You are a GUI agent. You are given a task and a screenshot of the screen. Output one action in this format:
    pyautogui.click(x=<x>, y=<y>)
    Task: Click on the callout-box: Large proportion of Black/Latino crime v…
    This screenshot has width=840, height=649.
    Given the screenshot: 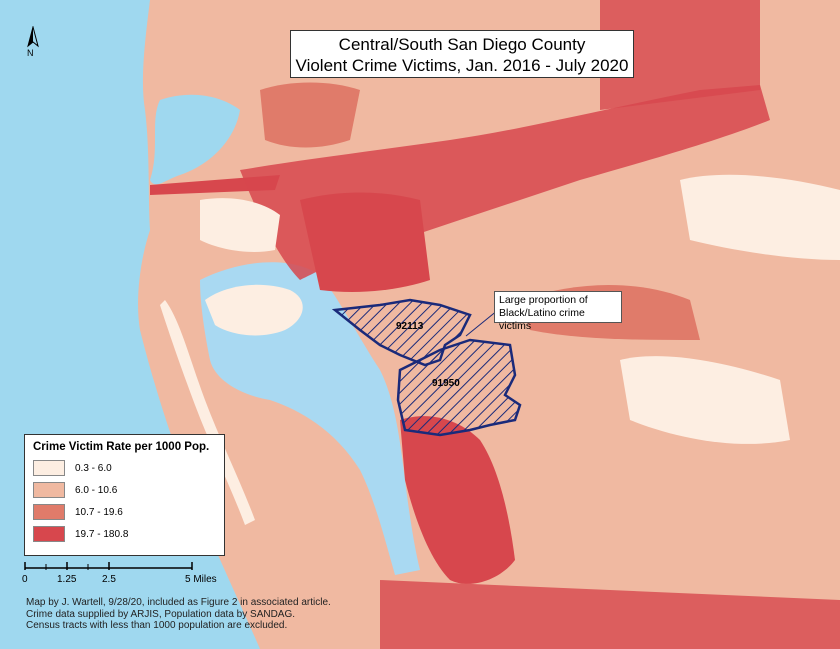 What is the action you would take?
    pyautogui.click(x=558, y=311)
    